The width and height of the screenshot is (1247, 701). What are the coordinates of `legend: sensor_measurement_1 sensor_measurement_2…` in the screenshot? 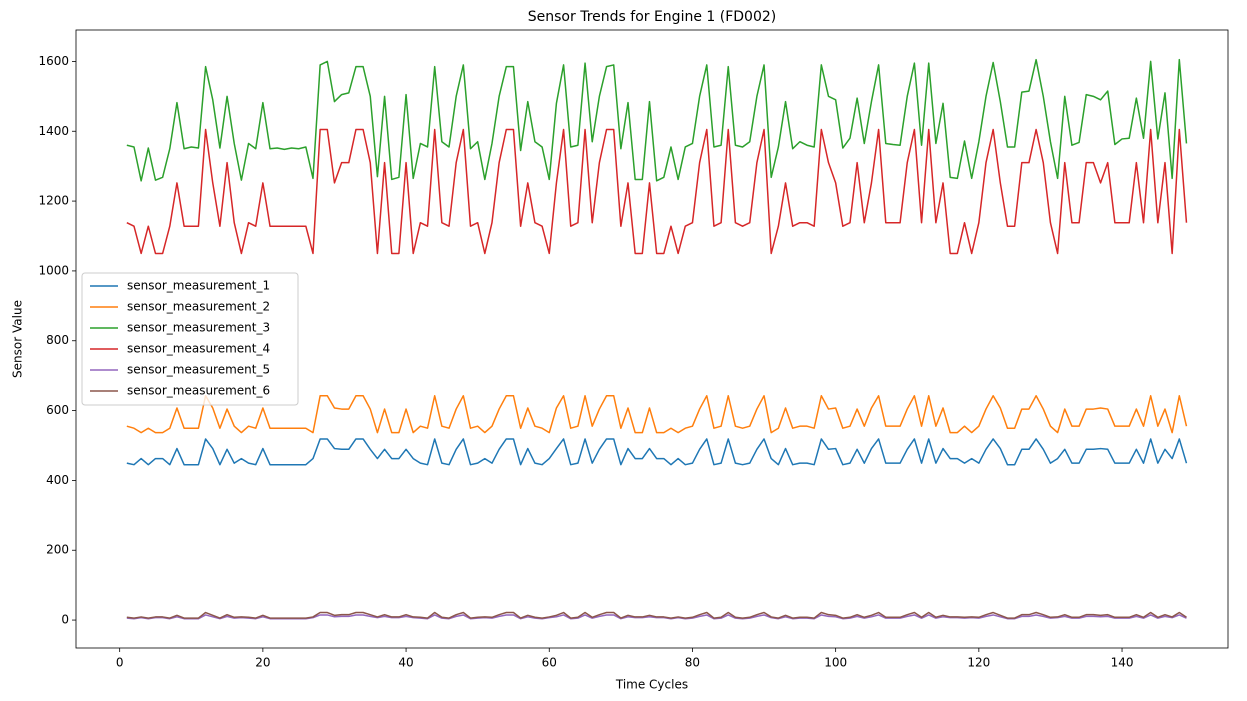 It's located at (190, 339).